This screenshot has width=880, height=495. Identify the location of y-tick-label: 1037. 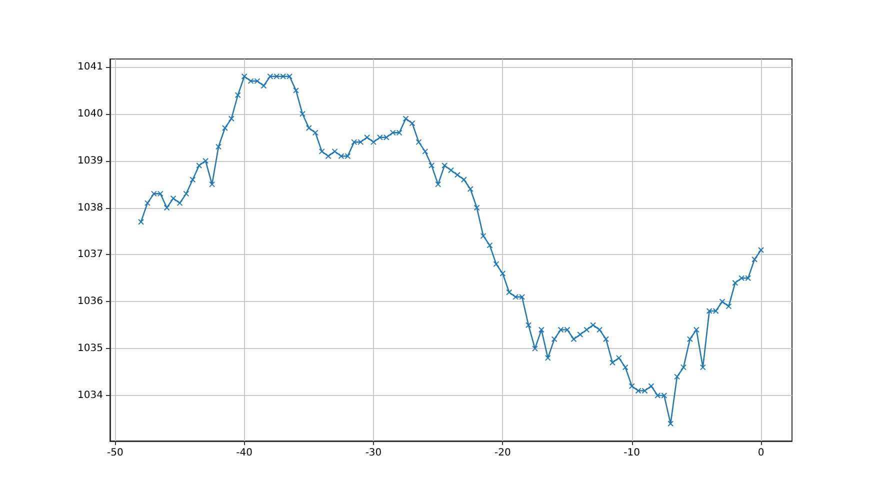
(90, 254).